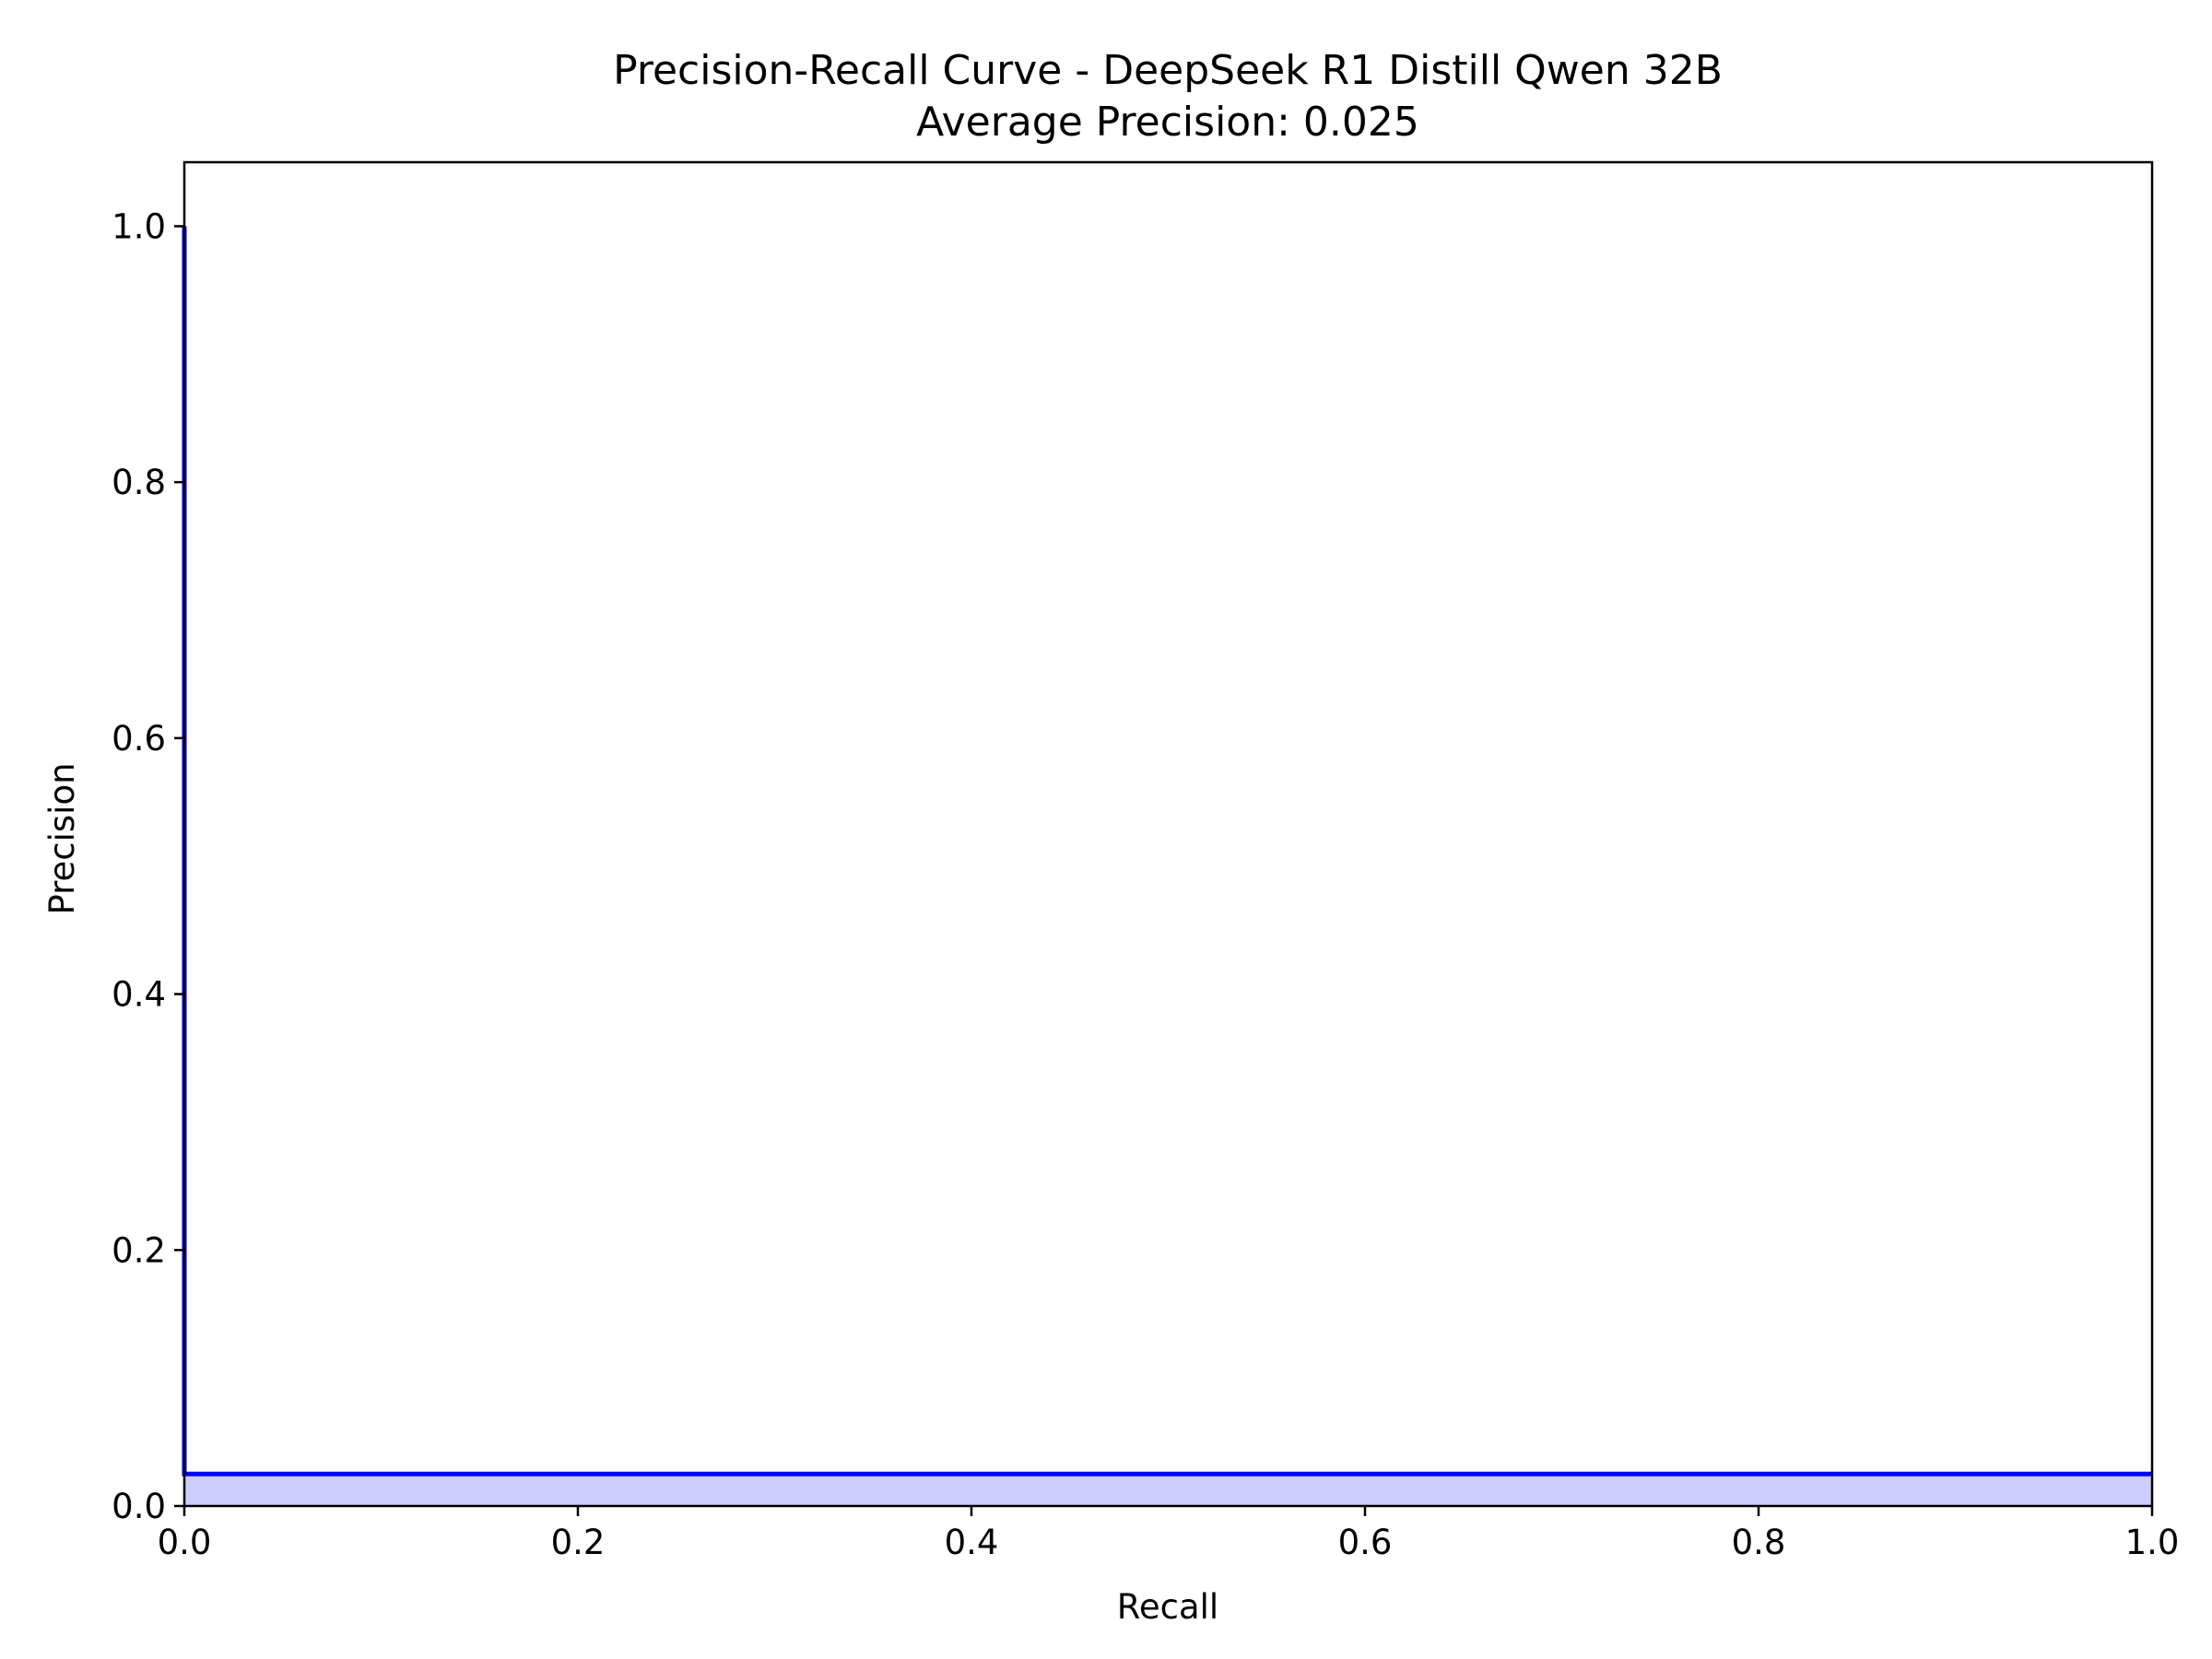 The image size is (2212, 1659). What do you see at coordinates (1759, 1542) in the screenshot?
I see `x-tick-label: 0.8` at bounding box center [1759, 1542].